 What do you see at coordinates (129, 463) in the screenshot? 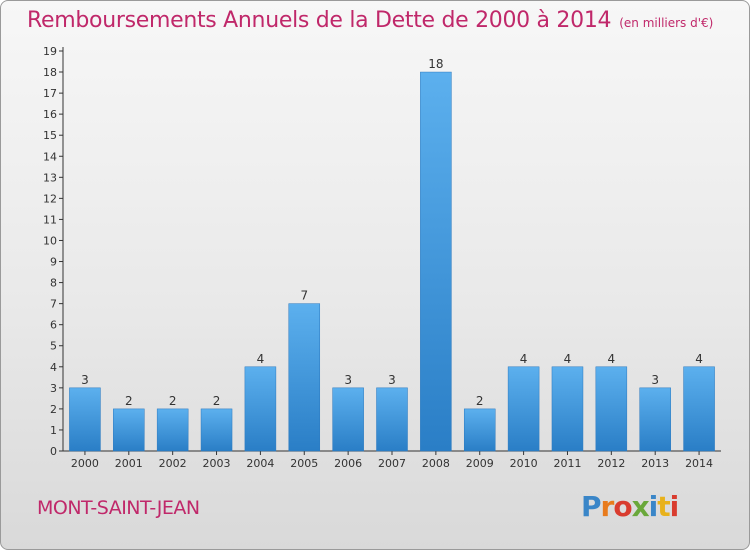
I see `x-tick-label: 2001` at bounding box center [129, 463].